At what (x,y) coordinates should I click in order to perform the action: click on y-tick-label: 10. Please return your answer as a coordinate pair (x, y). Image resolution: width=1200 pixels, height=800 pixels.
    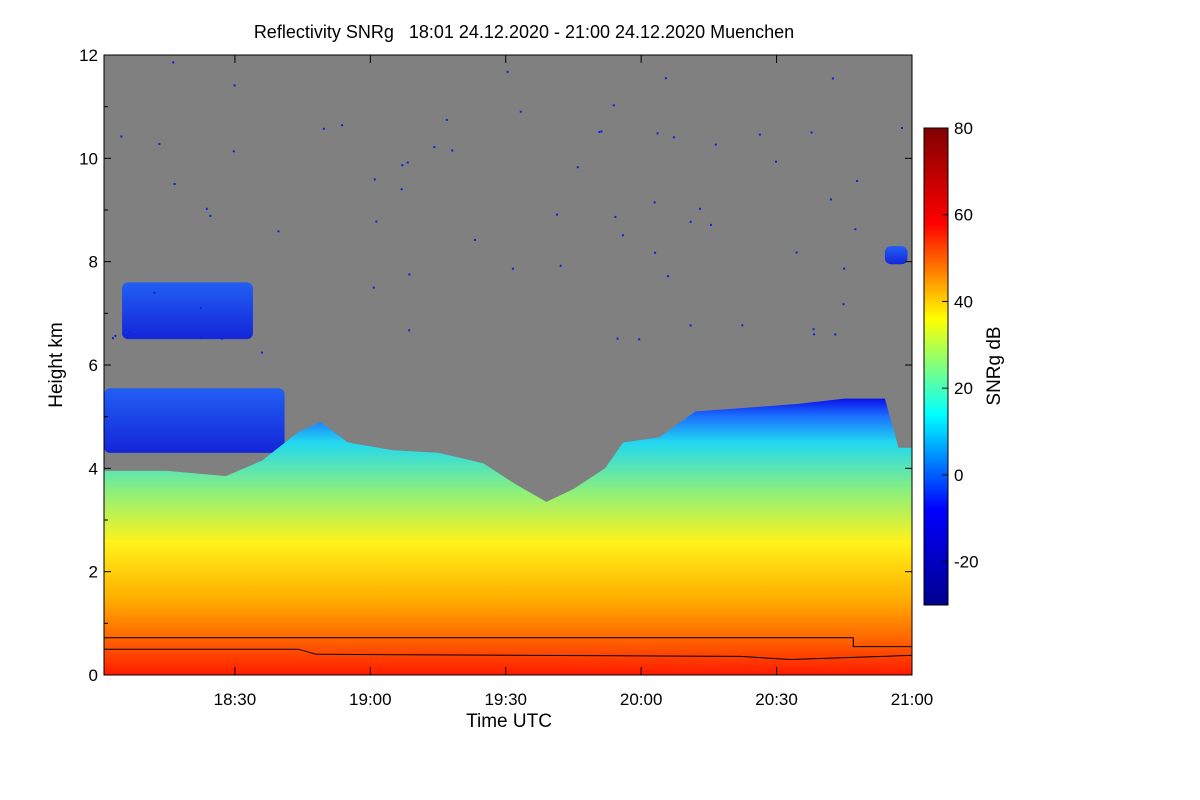
    Looking at the image, I should click on (88, 158).